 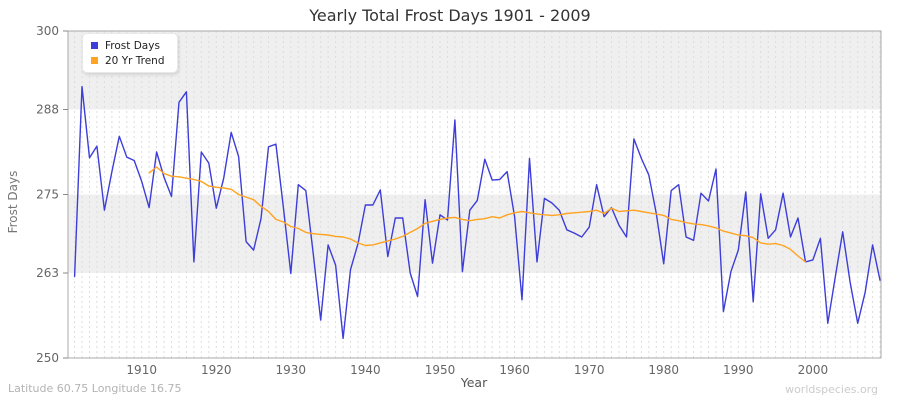 I want to click on legend-label-frost-days: Frost Days, so click(x=132, y=45).